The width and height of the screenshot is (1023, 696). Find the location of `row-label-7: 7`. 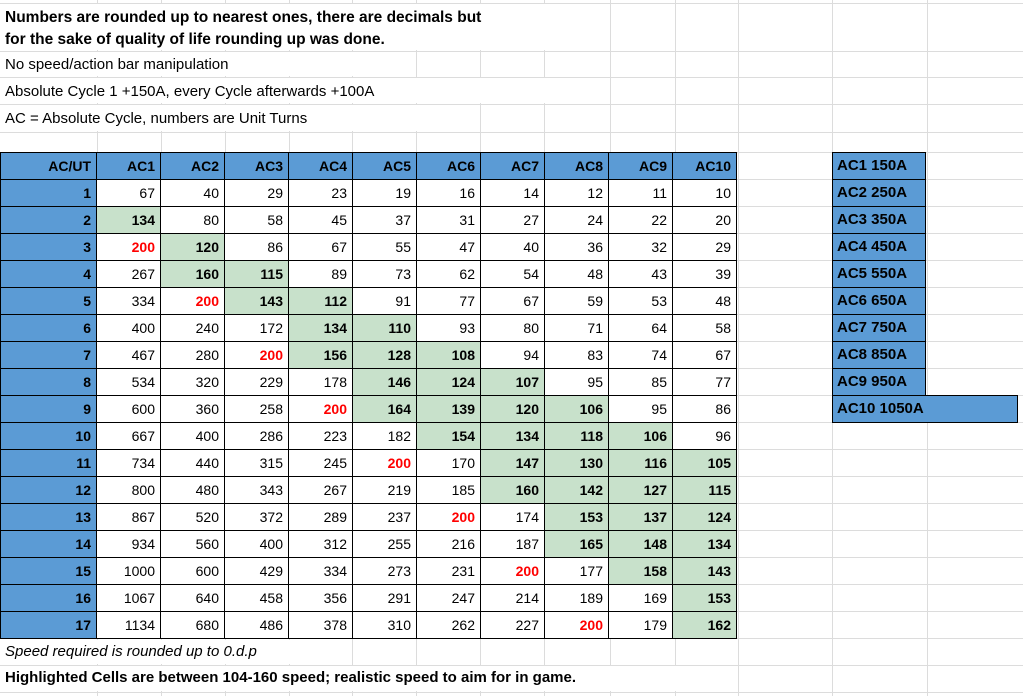

row-label-7: 7 is located at coordinates (48, 355).